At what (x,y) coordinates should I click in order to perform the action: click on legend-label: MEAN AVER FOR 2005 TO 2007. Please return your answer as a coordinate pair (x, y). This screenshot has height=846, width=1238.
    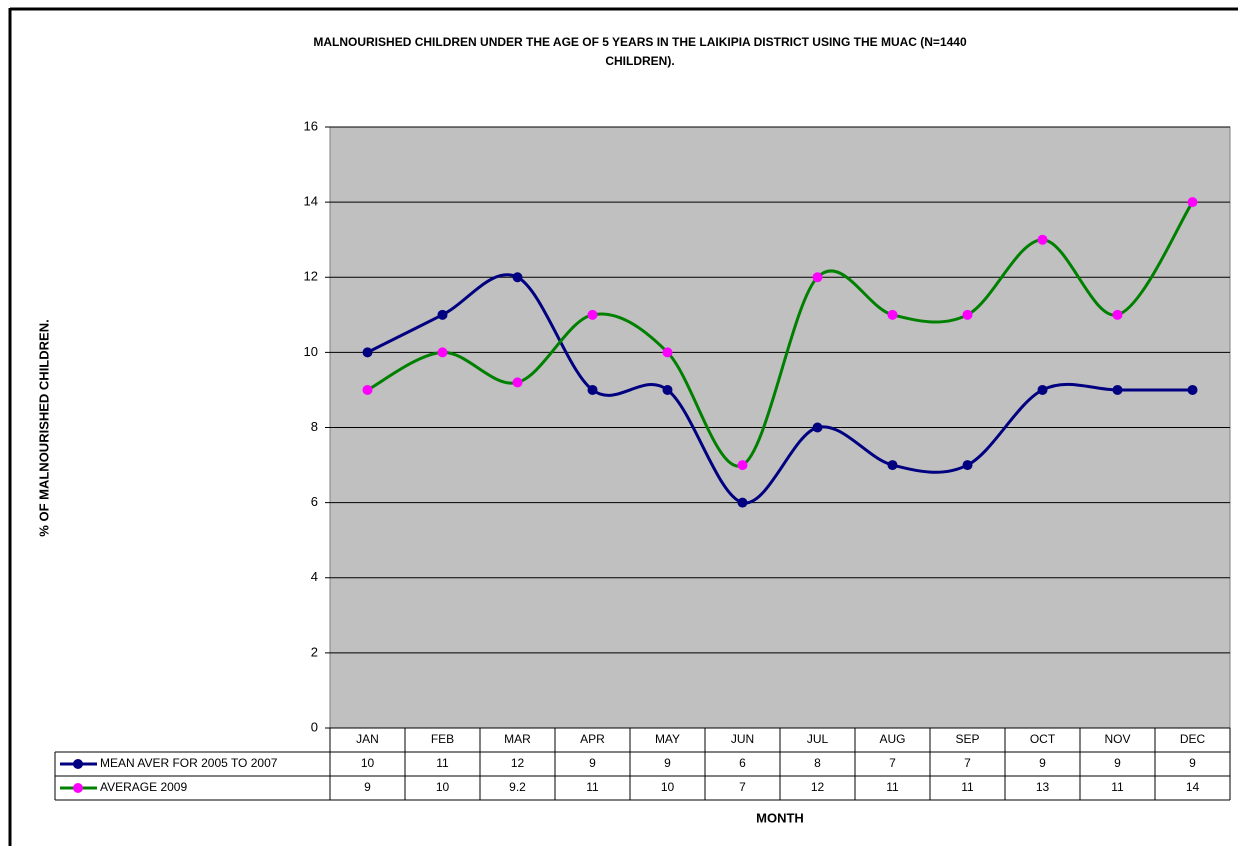
    Looking at the image, I should click on (189, 763).